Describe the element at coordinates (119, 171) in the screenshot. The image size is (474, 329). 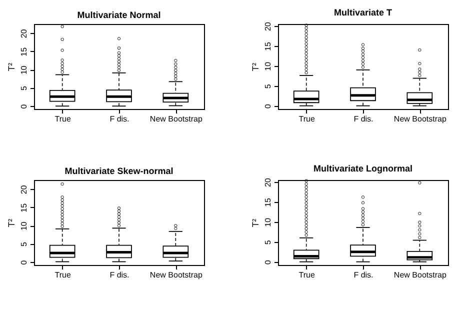
I see `chart-title: Multivariate Skew-normal` at that location.